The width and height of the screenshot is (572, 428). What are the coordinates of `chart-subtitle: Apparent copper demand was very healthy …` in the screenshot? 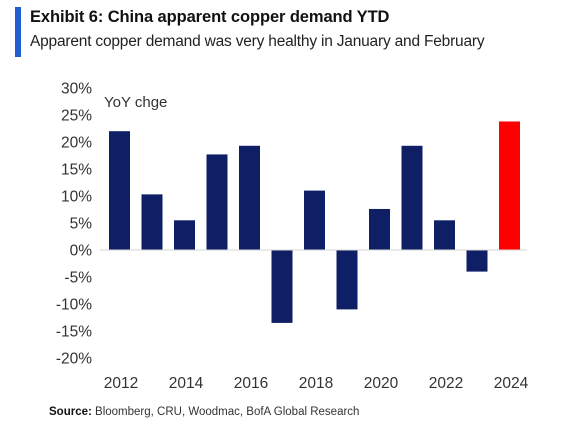 It's located at (257, 41).